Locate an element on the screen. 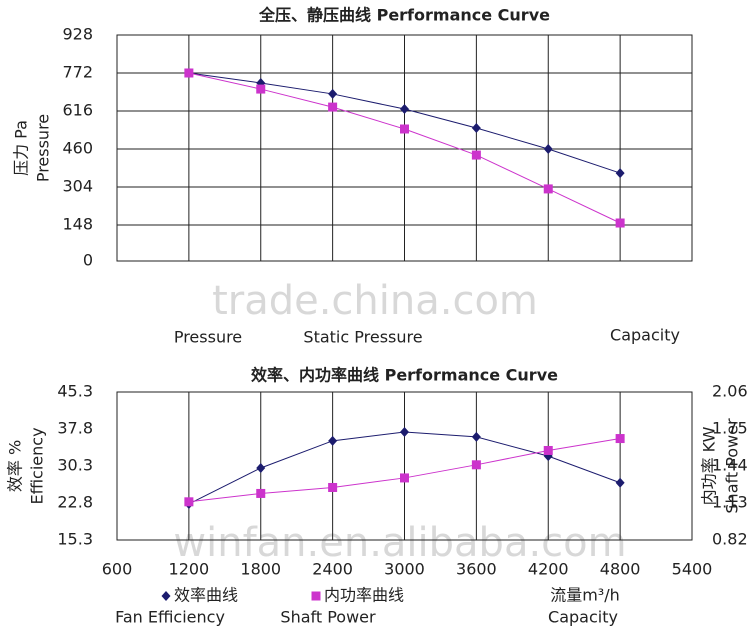  y-tick-label: 772 is located at coordinates (77, 71).